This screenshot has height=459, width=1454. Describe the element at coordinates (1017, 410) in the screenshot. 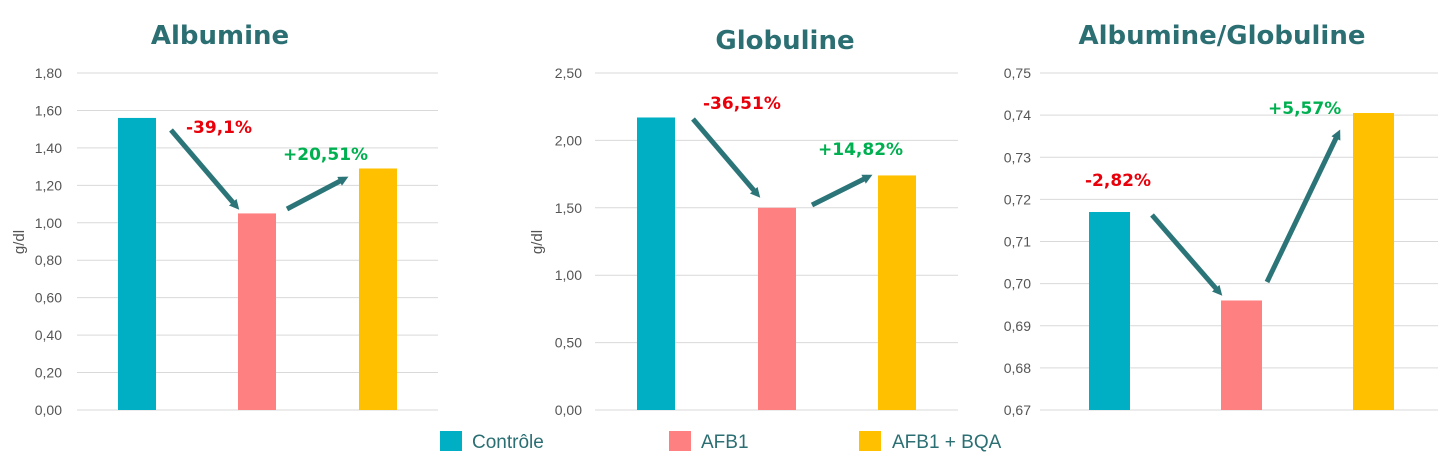

I see `y-tick-label: 0,67` at that location.